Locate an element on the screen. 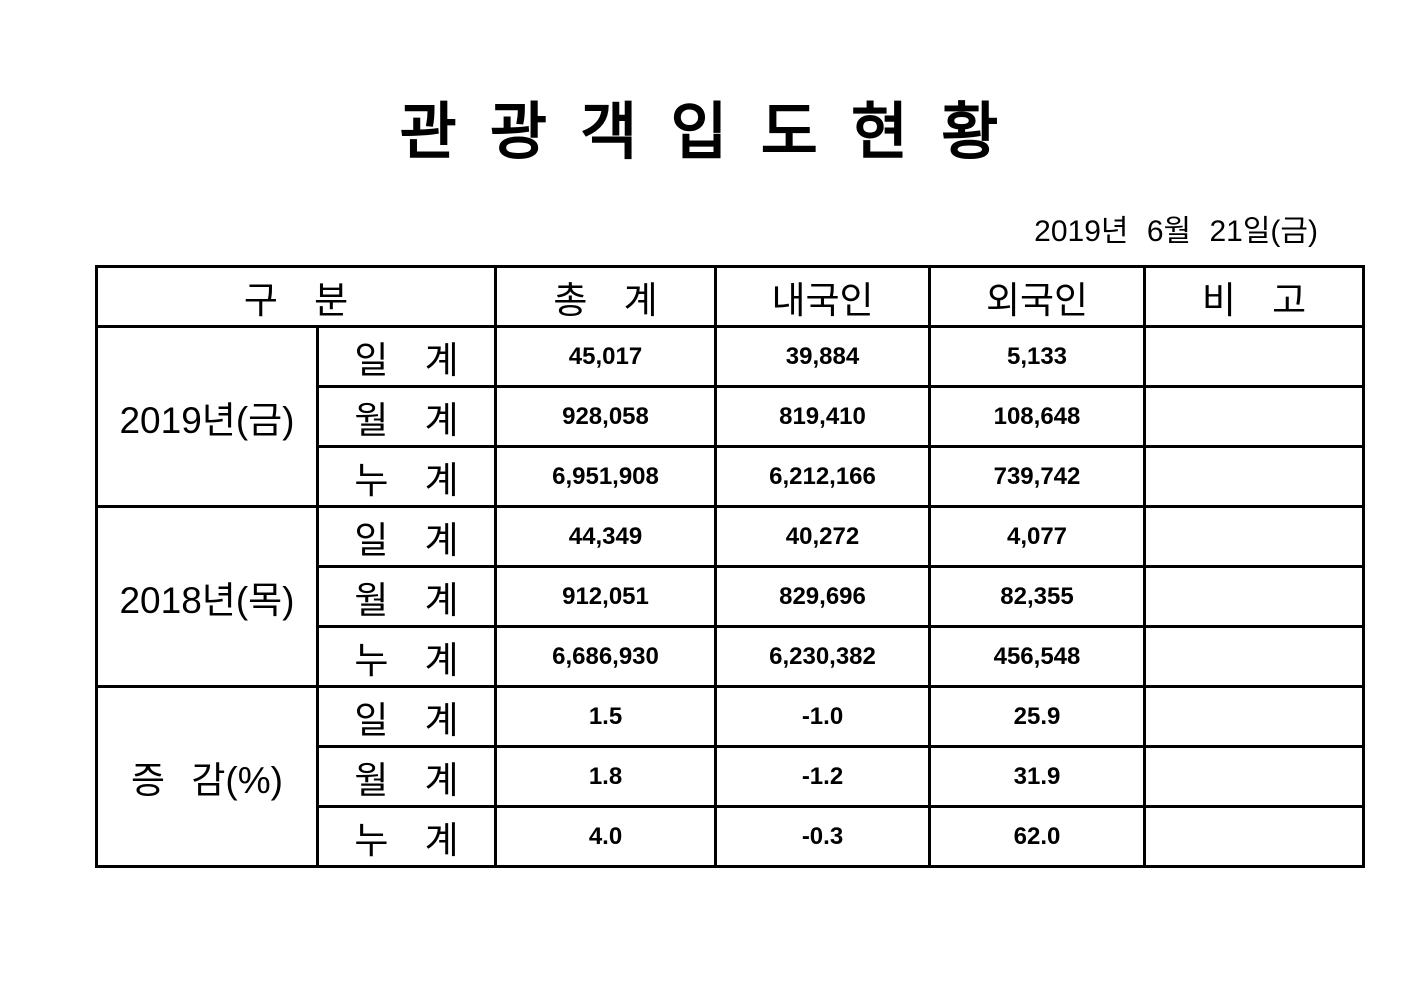 This screenshot has height=992, width=1403. value-foreign: 4,077 is located at coordinates (1037, 536).